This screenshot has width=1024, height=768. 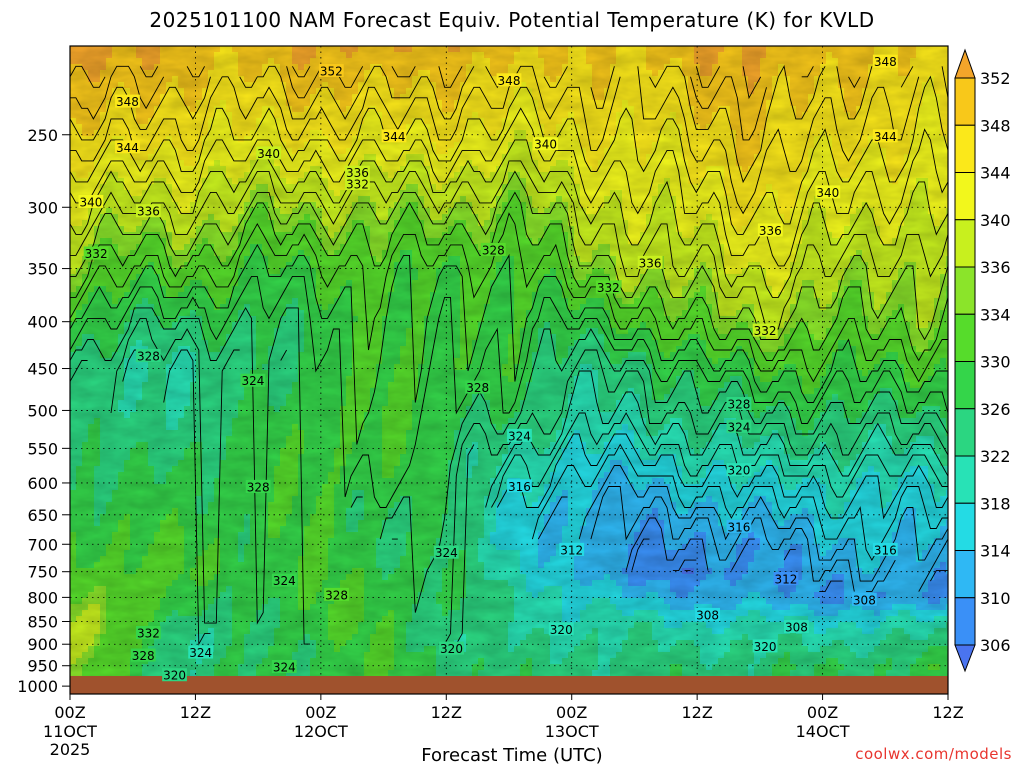 I want to click on colorbar-top-arrow, so click(x=965, y=63).